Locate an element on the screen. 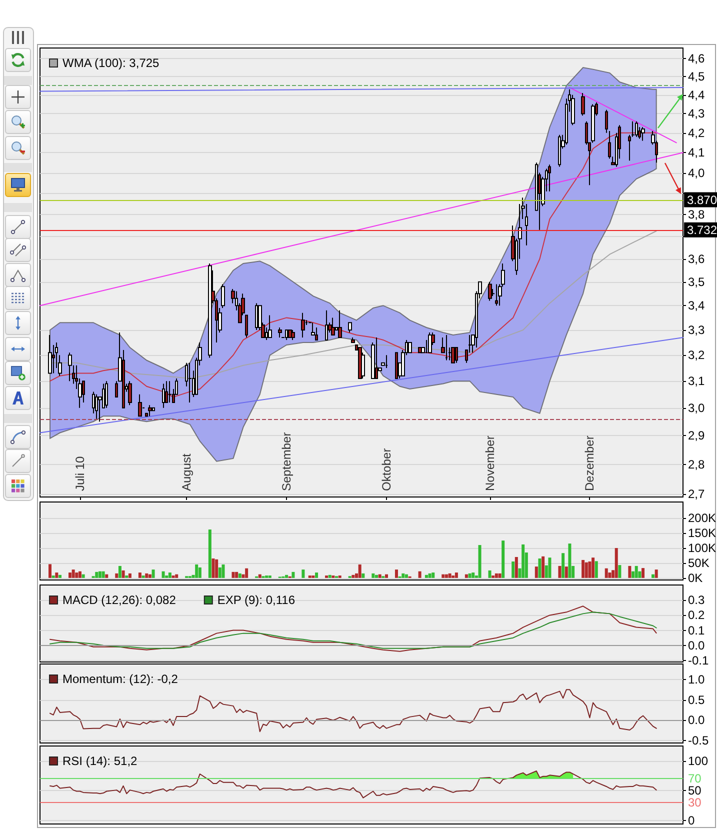  ref-line-label: 3.870 is located at coordinates (702, 199).